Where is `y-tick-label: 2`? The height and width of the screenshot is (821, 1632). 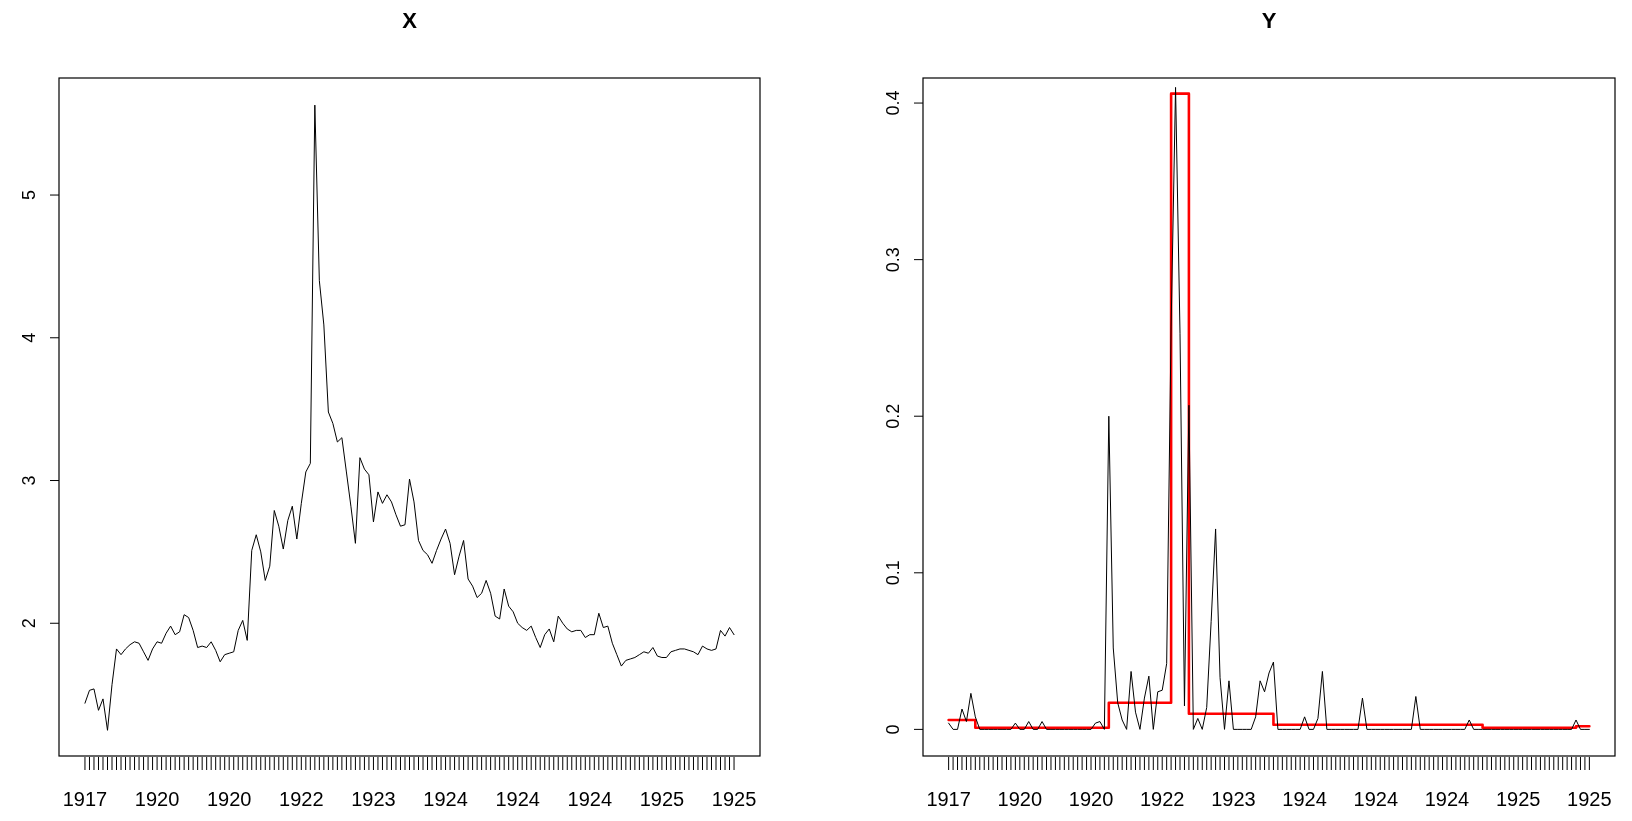
y-tick-label: 2 is located at coordinates (29, 623).